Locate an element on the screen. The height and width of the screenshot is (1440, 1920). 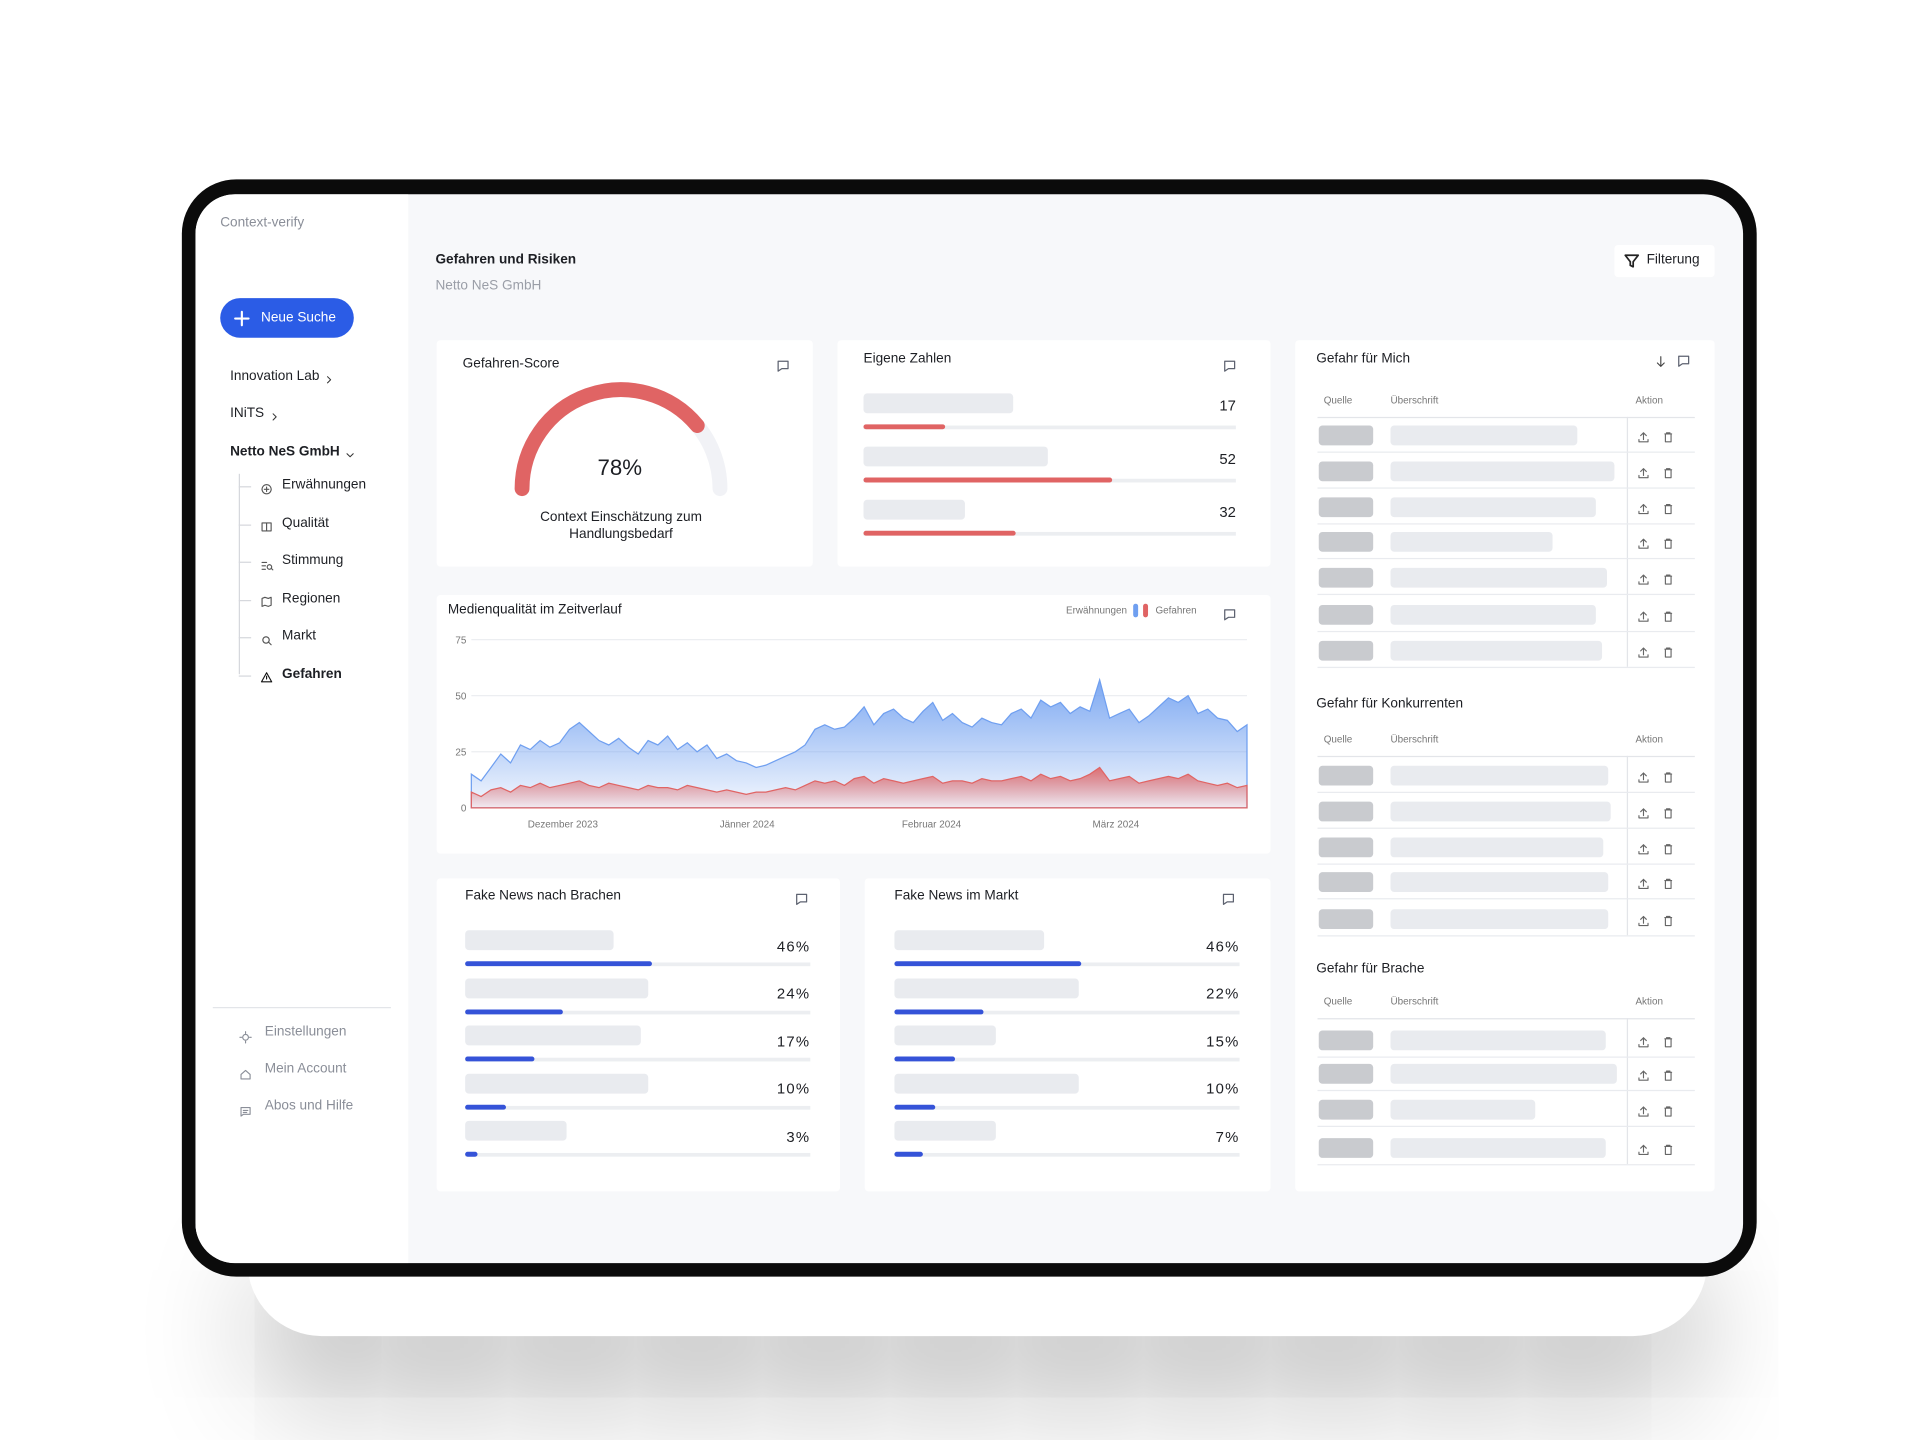
column-divider is located at coordinates (1627, 541).